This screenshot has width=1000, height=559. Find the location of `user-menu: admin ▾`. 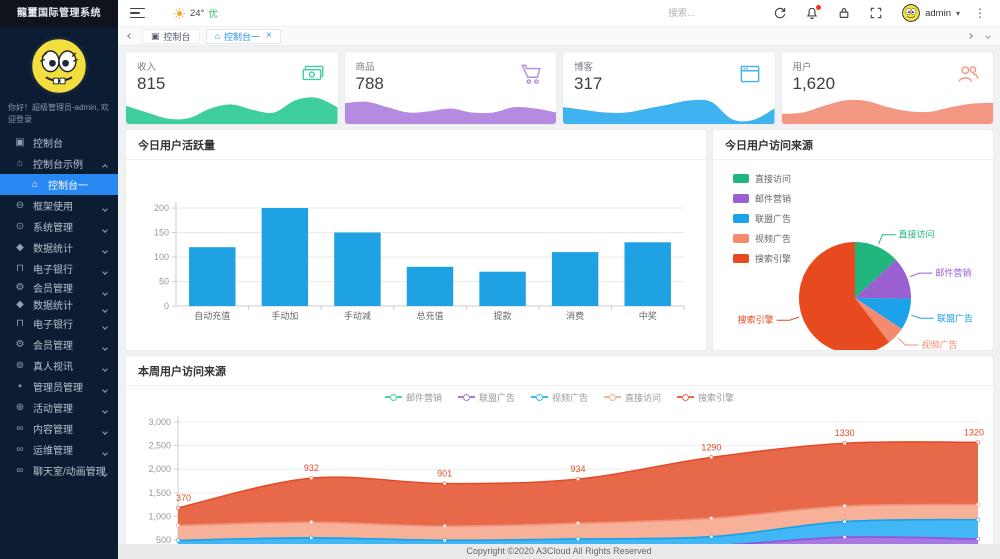

user-menu: admin ▾ is located at coordinates (931, 13).